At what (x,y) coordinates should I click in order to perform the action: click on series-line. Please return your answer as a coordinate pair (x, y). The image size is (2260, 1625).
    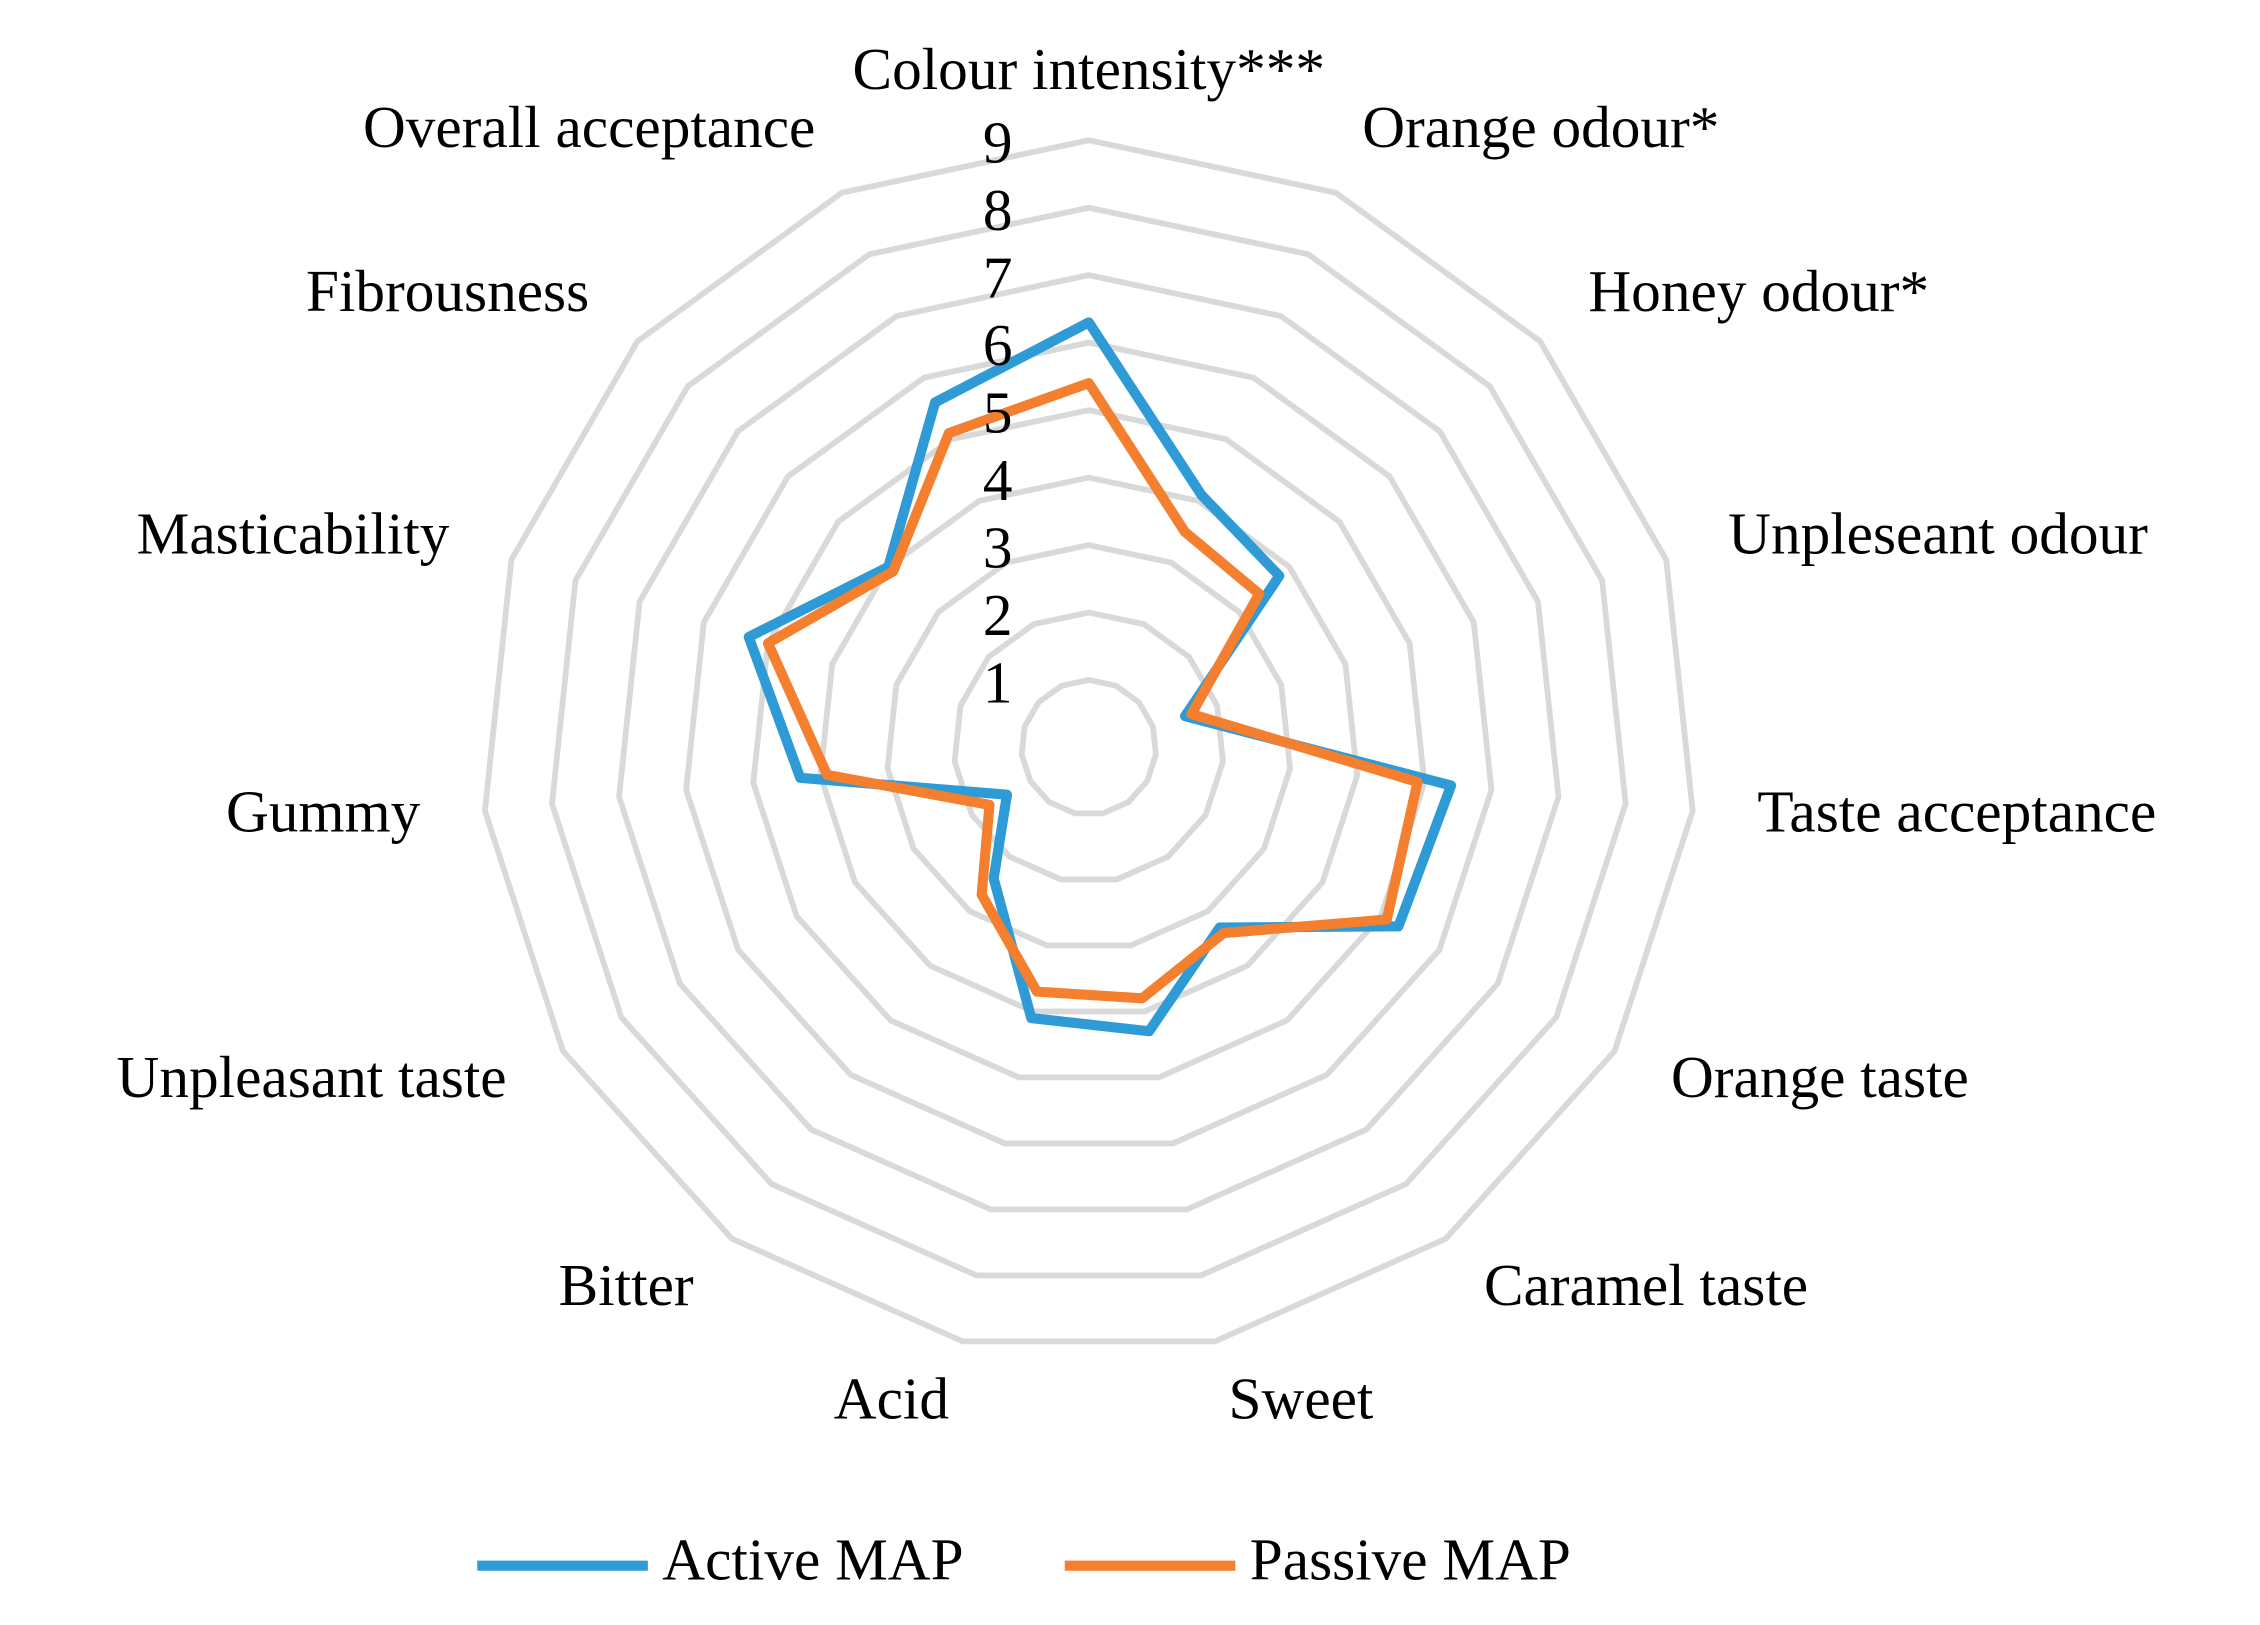
    Looking at the image, I should click on (1092, 691).